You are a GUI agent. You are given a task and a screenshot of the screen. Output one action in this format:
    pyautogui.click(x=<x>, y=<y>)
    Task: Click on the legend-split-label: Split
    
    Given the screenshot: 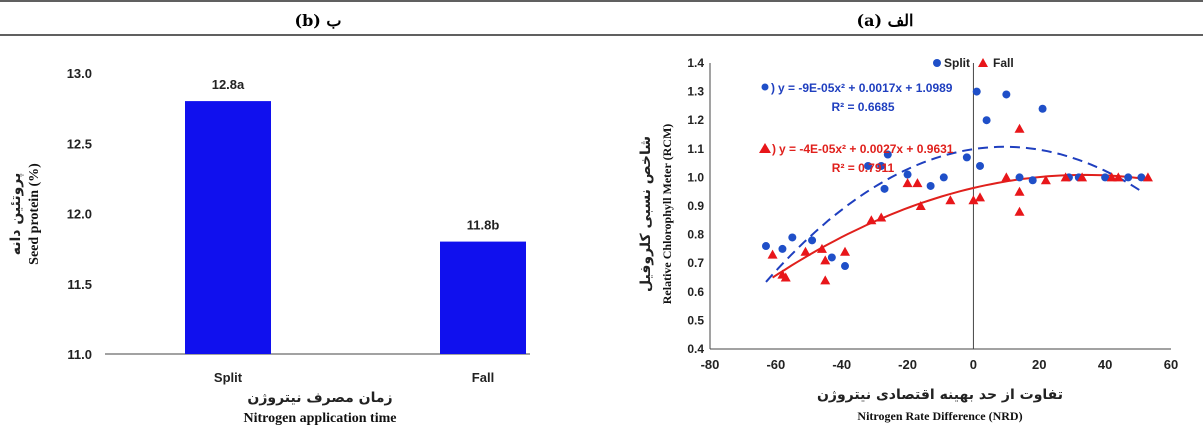 What is the action you would take?
    pyautogui.click(x=957, y=63)
    